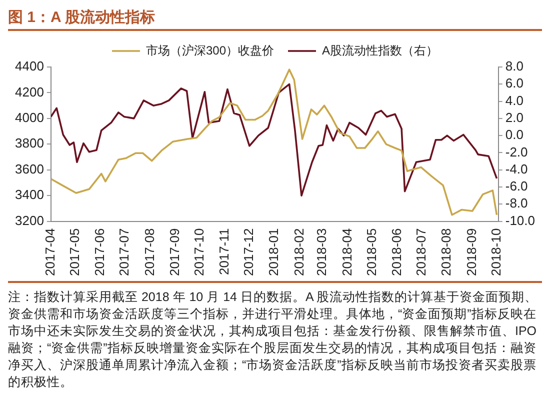 The image size is (550, 416). I want to click on y2-tick-label: 0.0, so click(514, 134).